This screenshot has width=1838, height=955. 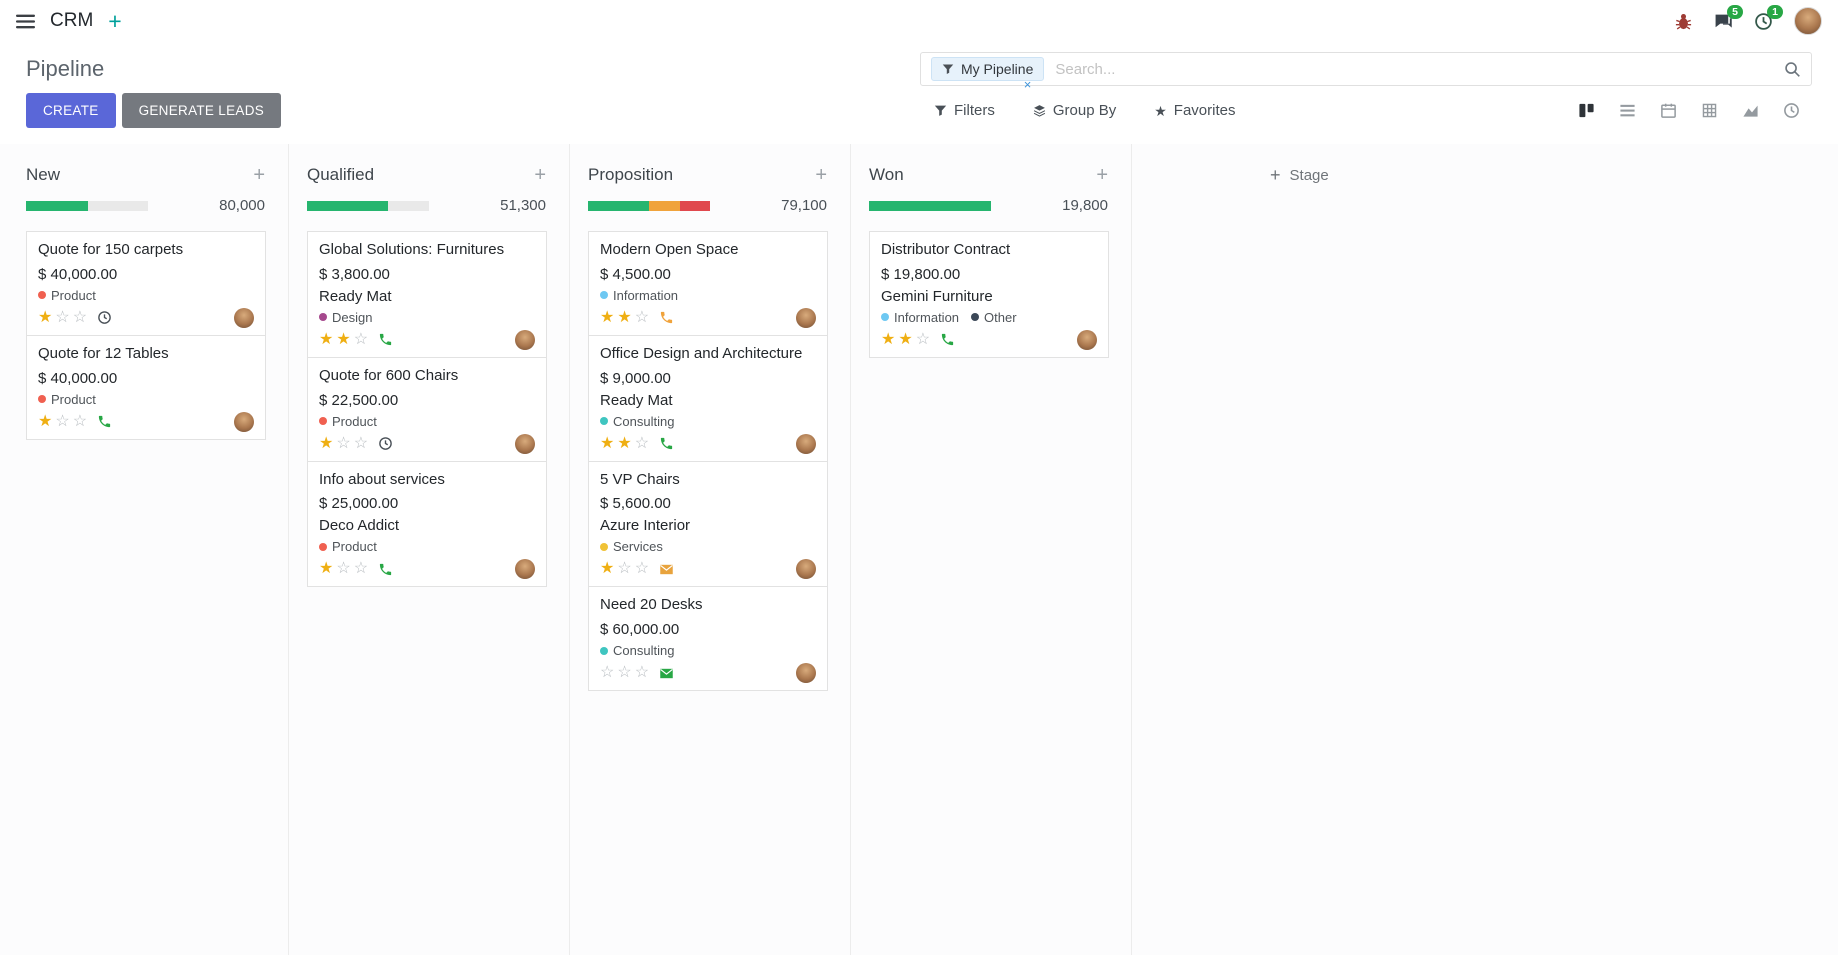 I want to click on search-bar: My Pipeline ×, so click(x=1366, y=72).